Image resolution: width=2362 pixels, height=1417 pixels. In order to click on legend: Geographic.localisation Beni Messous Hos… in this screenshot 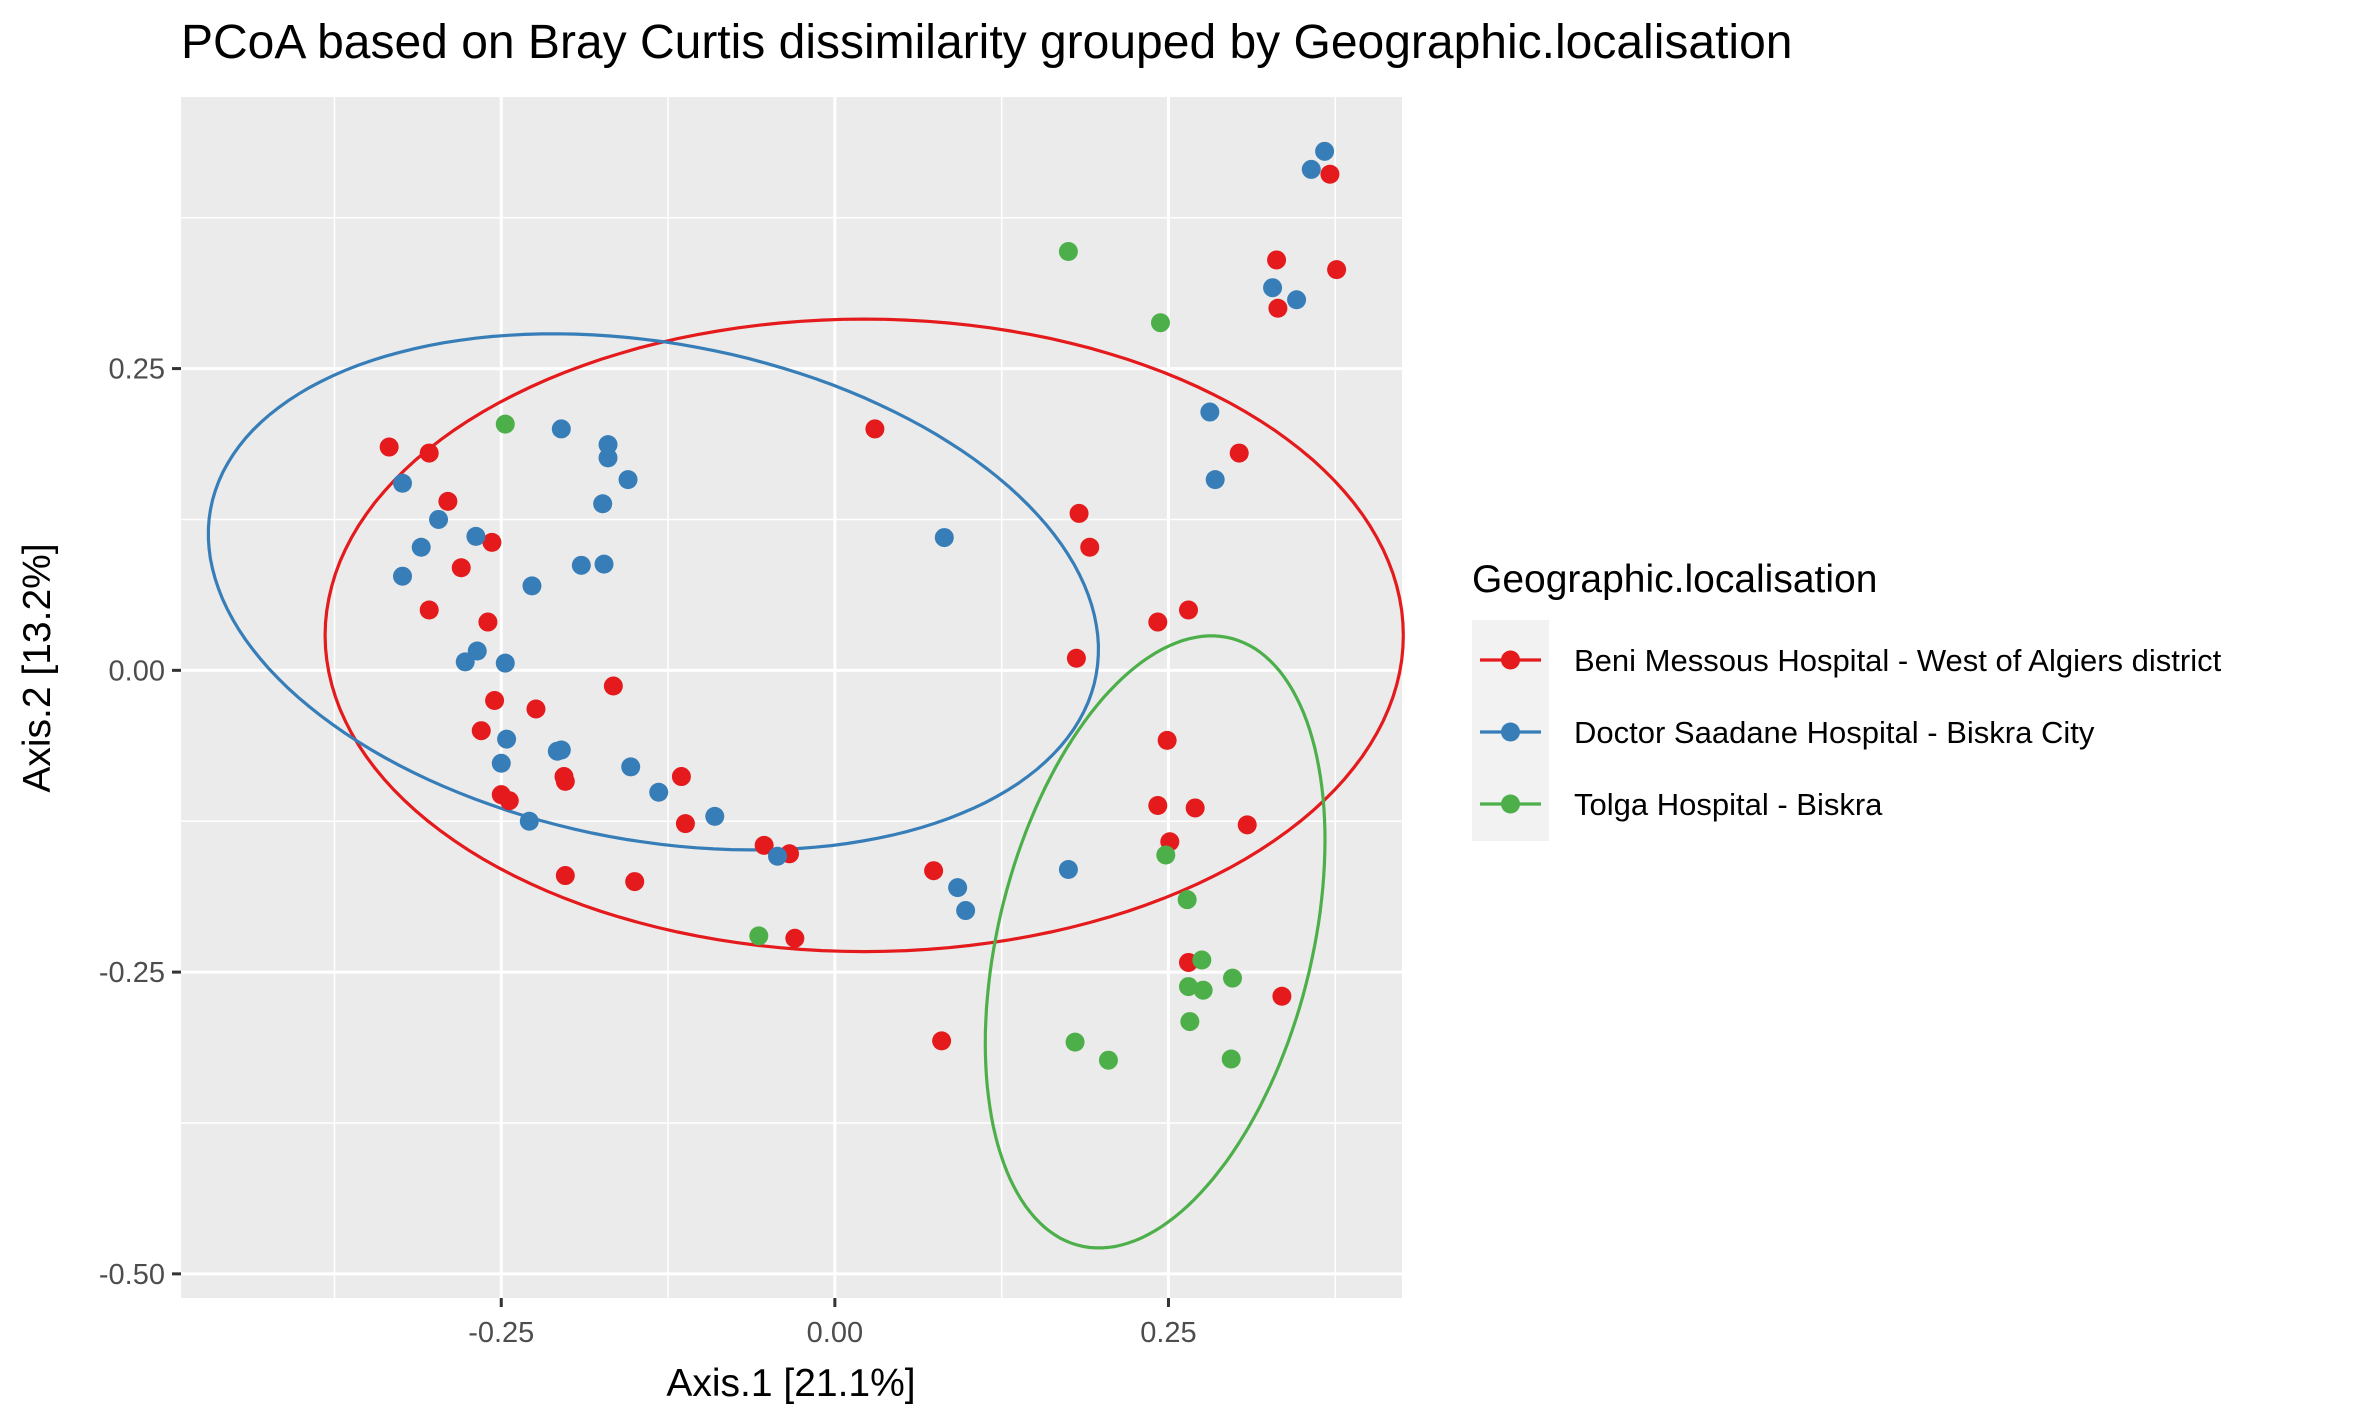, I will do `click(1847, 699)`.